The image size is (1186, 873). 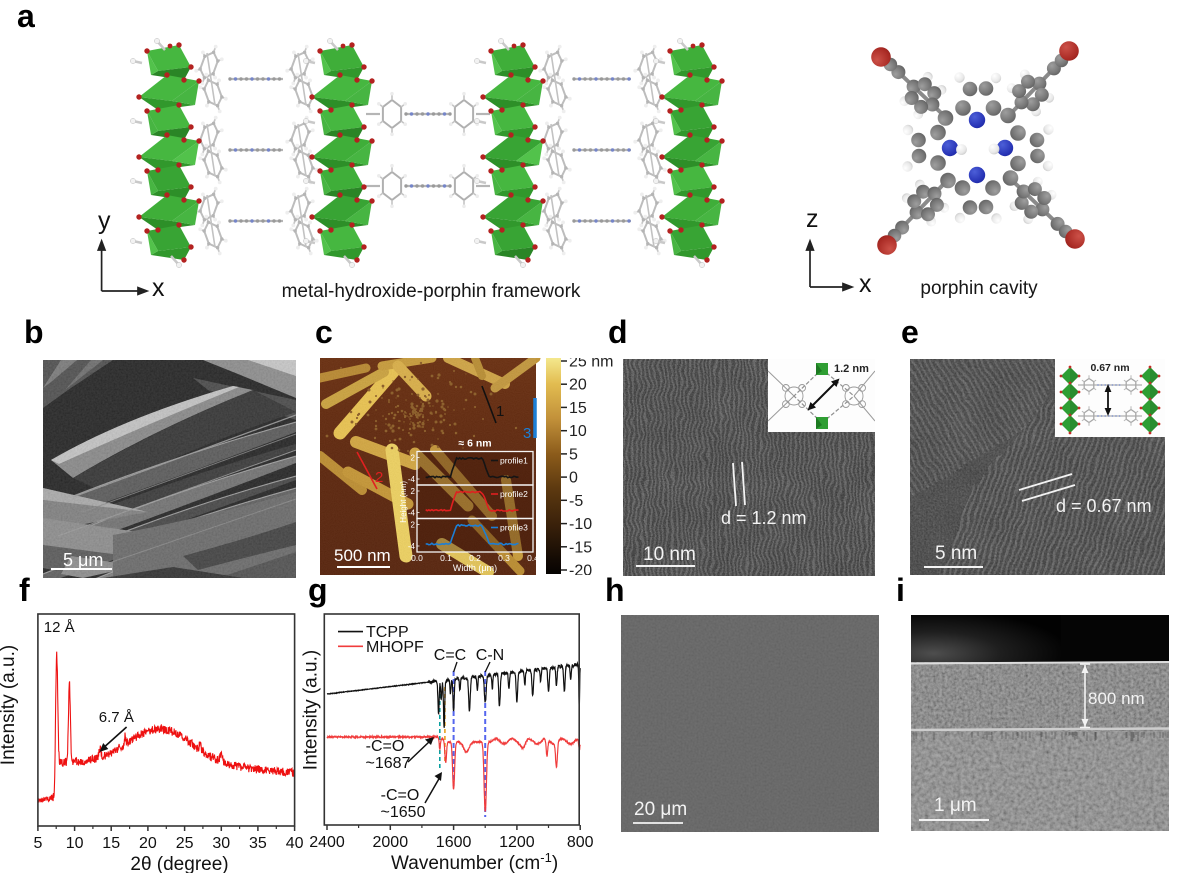 What do you see at coordinates (454, 842) in the screenshot?
I see `svg-text: 1600` at bounding box center [454, 842].